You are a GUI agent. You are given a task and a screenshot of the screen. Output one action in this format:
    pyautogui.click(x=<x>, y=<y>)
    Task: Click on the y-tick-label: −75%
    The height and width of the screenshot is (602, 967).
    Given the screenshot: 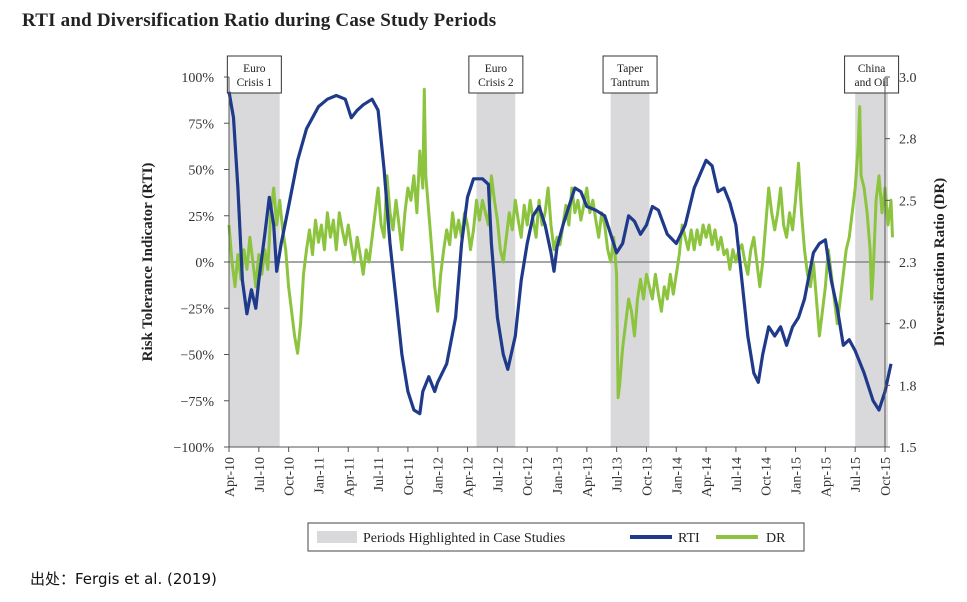 What is the action you would take?
    pyautogui.click(x=197, y=402)
    